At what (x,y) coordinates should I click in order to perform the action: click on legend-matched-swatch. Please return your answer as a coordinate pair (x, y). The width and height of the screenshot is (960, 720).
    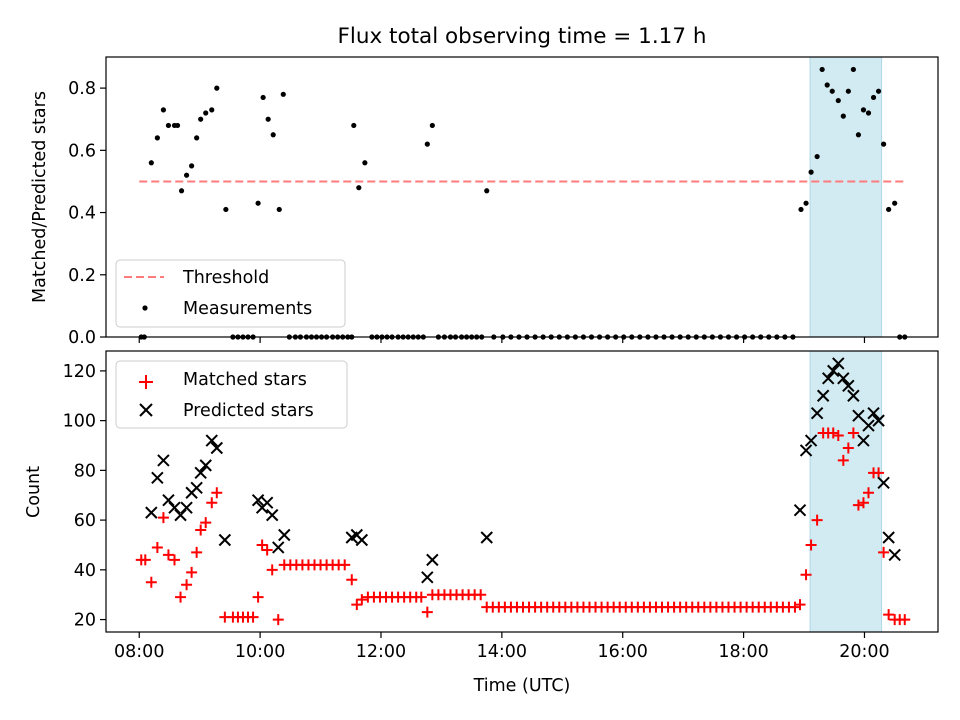
    Looking at the image, I should click on (146, 382).